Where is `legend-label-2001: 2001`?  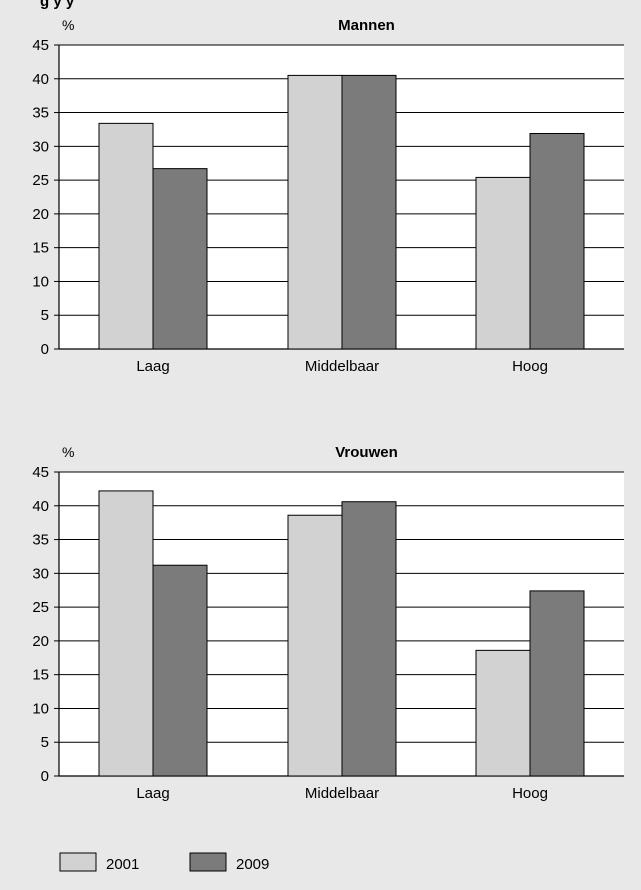
legend-label-2001: 2001 is located at coordinates (122, 864).